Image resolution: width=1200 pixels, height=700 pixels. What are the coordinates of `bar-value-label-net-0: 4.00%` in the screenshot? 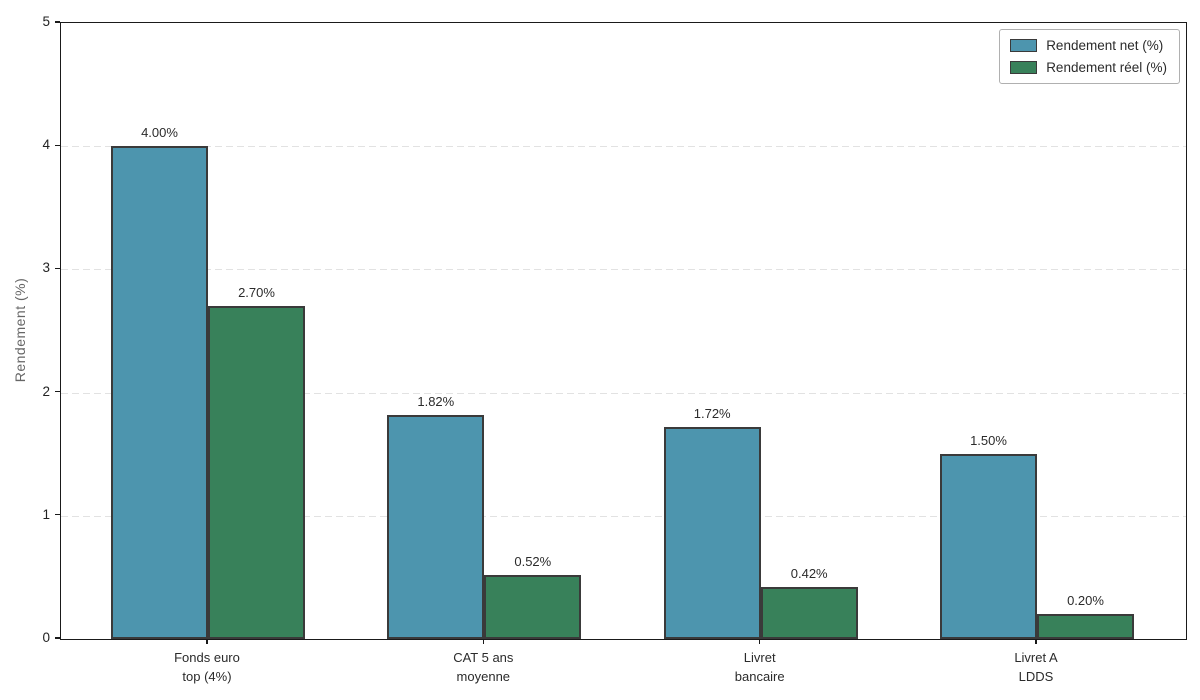 It's located at (159, 133).